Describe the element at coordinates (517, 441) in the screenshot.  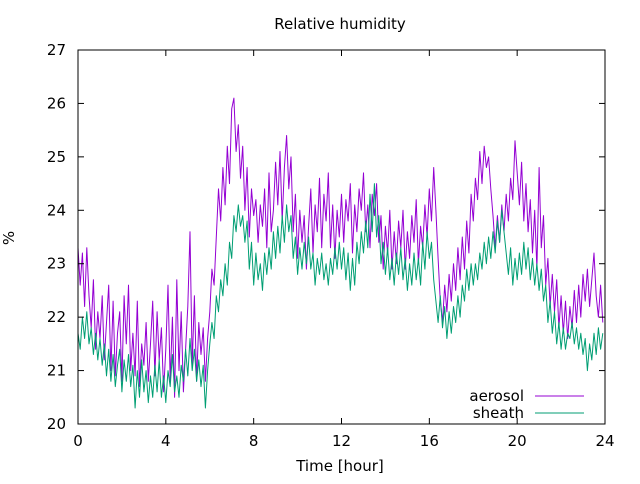
I see `x-tick-label: 20` at that location.